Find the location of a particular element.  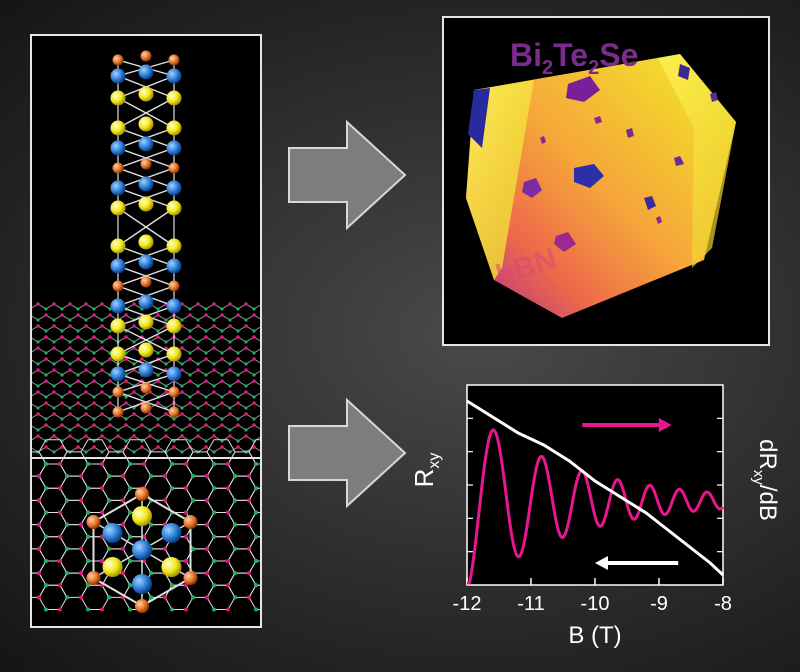

plot-ticks: -12 -11 -10 -9 -8 is located at coordinates (592, 516).